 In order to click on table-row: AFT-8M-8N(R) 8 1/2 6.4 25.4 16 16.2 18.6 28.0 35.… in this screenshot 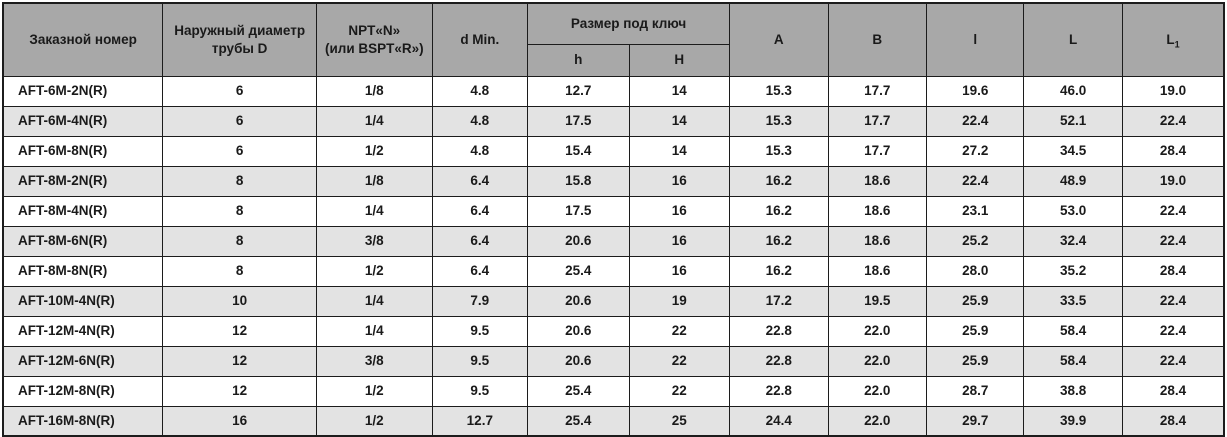, I will do `click(613, 271)`.